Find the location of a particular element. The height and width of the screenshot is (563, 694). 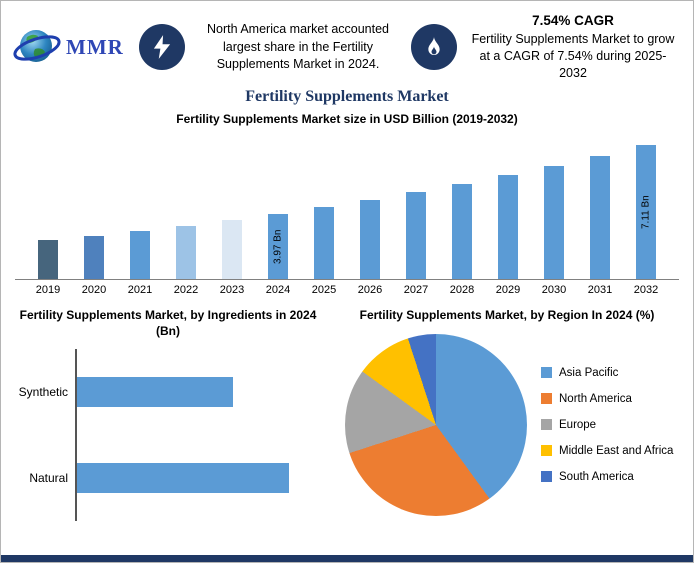

bar-natural is located at coordinates (183, 478).